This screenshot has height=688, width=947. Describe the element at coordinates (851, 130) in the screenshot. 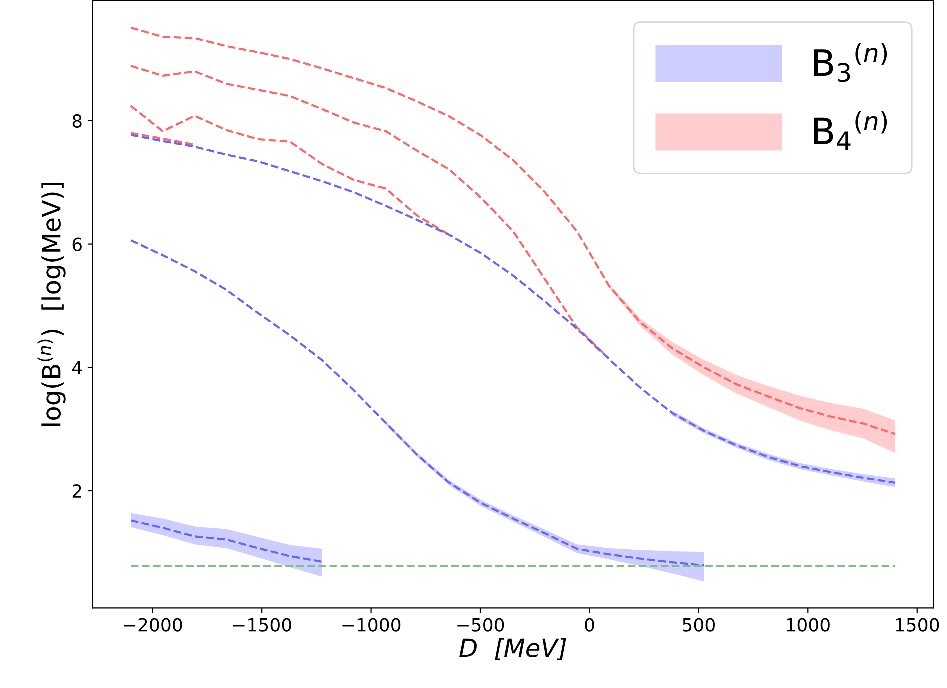

I see `legend-label: B$_{4}$$^{(n)}$` at that location.